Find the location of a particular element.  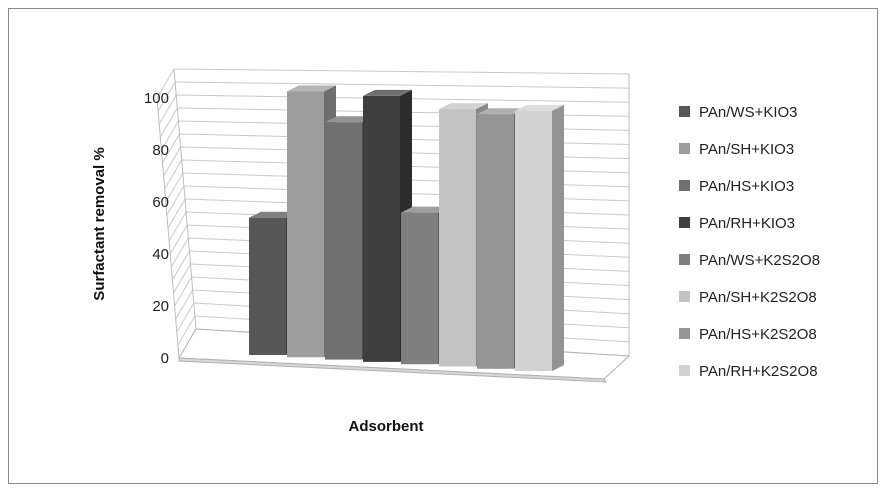

legend-label: PAn/WS+K2S2O8 is located at coordinates (759, 260).